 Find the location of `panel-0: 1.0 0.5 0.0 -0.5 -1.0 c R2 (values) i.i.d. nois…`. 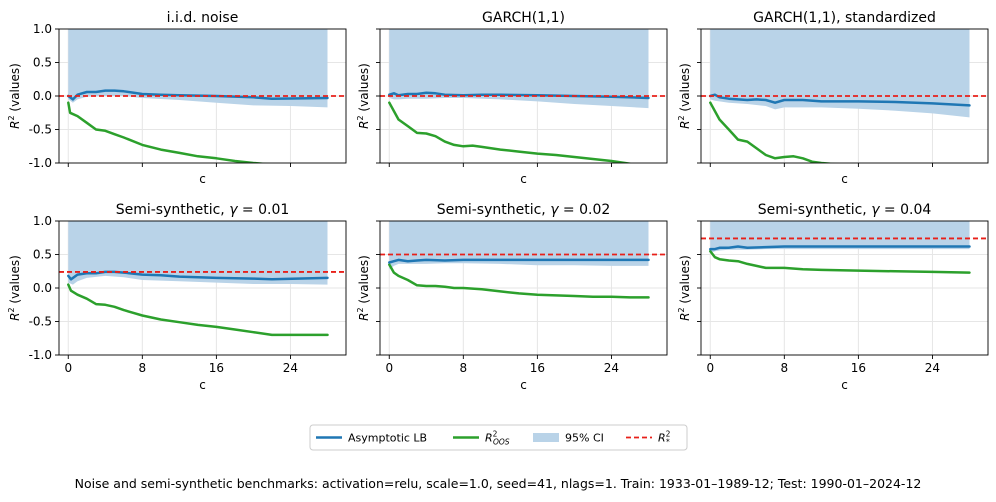

panel-0: 1.0 0.5 0.0 -0.5 -1.0 c R2 (values) i.i.d. nois… is located at coordinates (177, 98).